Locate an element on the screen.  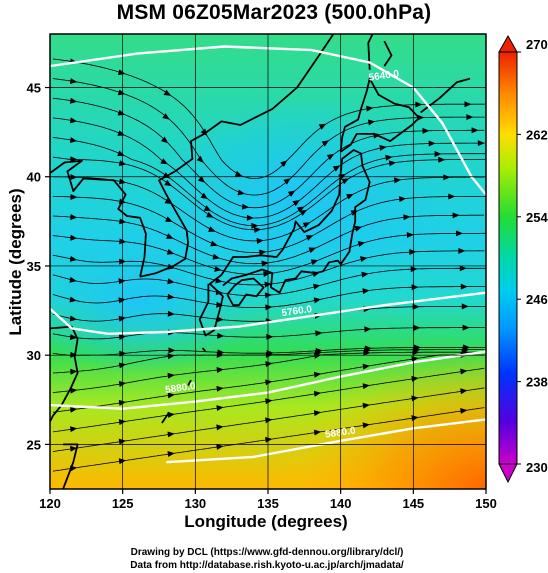
colorbar-tick-label: 246 is located at coordinates (537, 299).